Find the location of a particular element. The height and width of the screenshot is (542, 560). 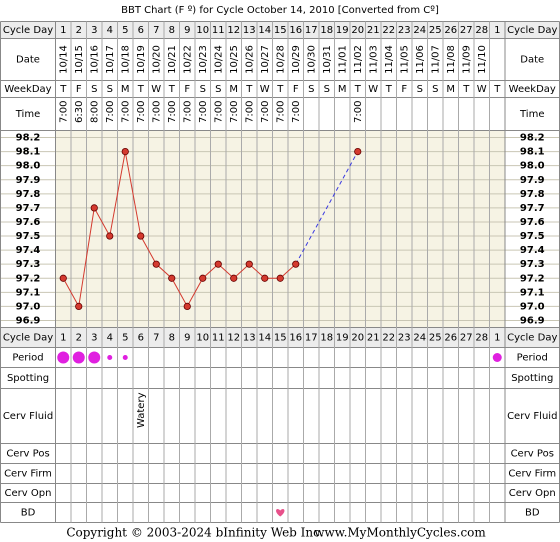

date: 11/10 is located at coordinates (482, 59).